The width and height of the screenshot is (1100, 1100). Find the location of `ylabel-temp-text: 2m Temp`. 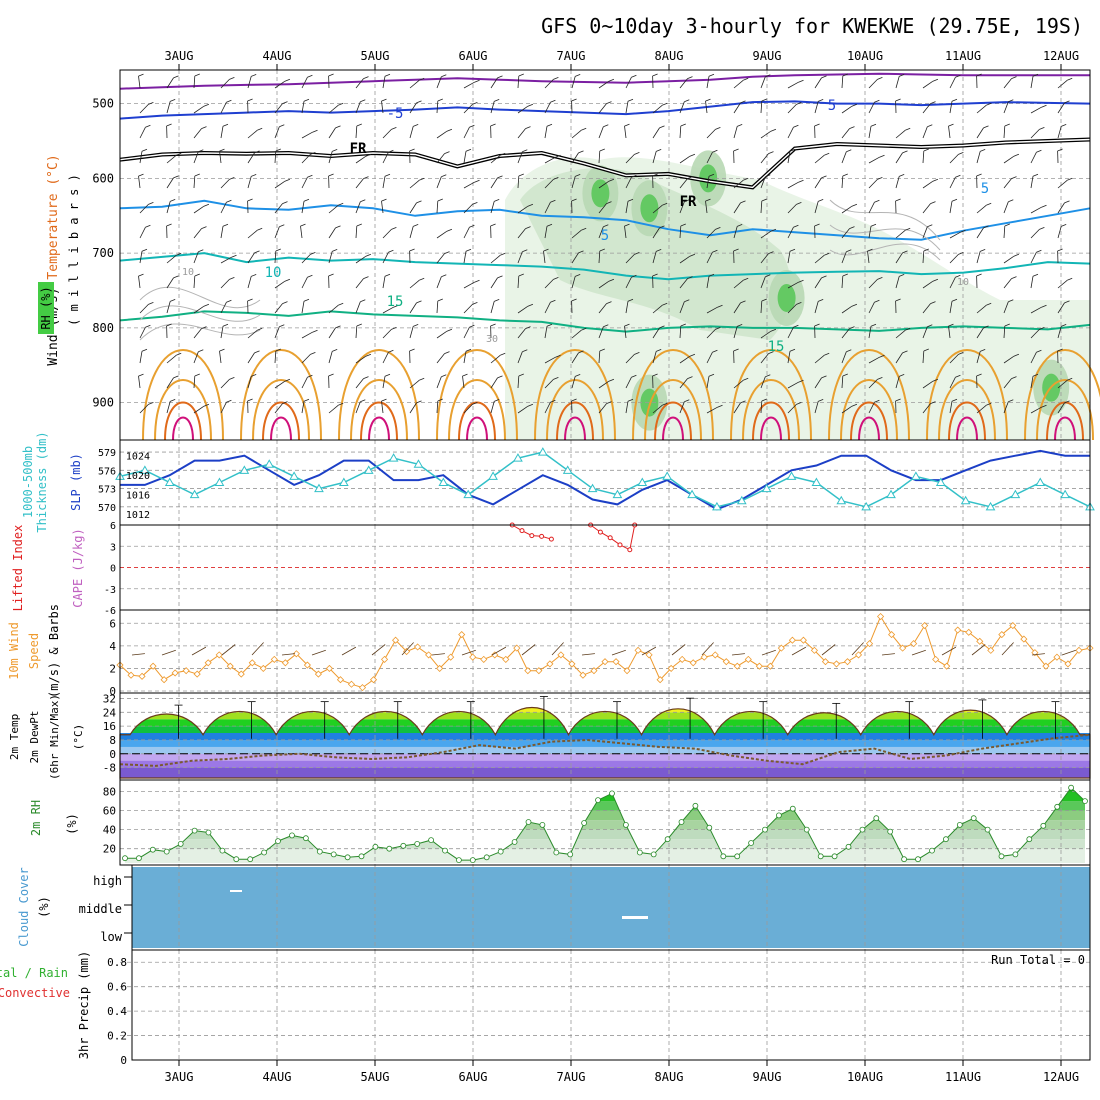

ylabel-temp-text: 2m Temp is located at coordinates (14, 737).